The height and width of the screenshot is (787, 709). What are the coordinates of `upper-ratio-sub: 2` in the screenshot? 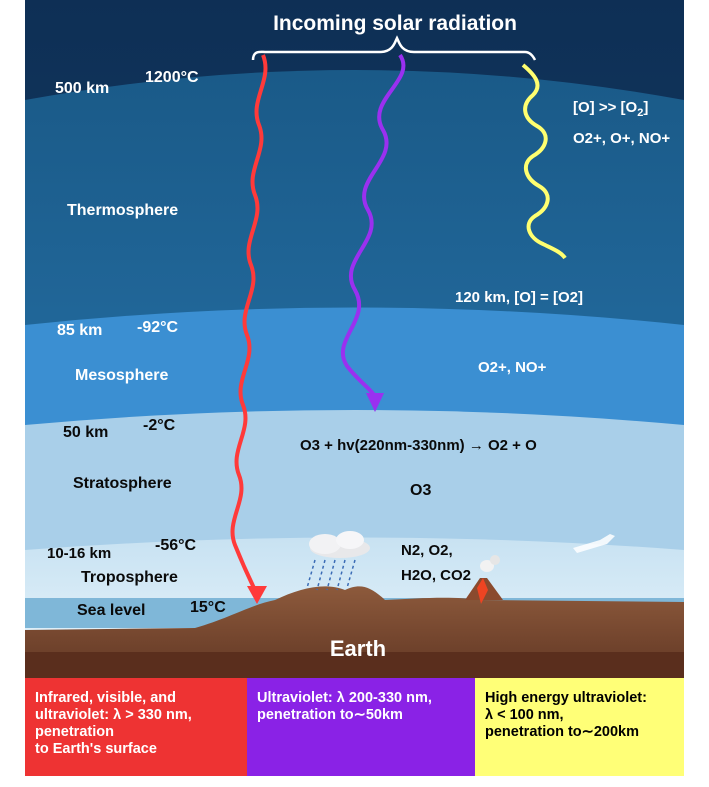 It's located at (640, 113).